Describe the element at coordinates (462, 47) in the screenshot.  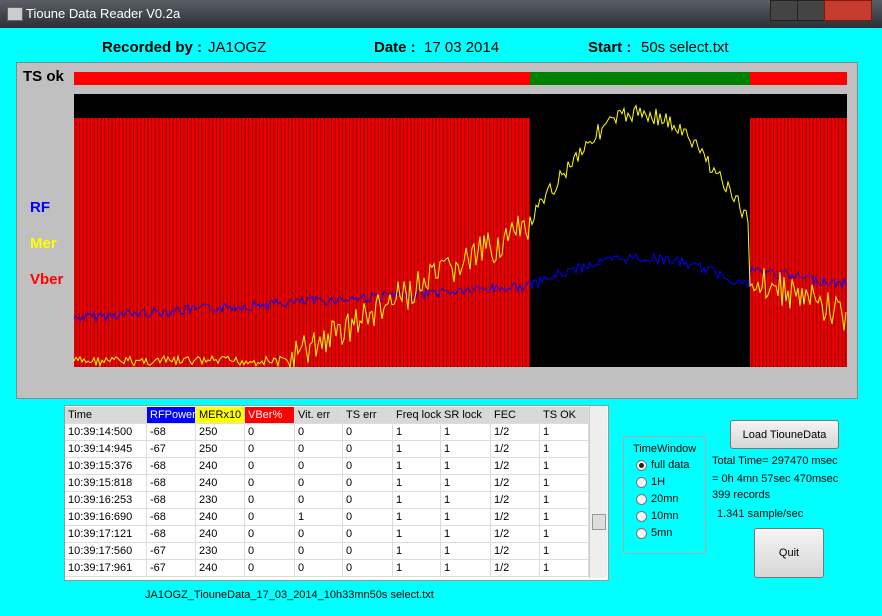
I see `value: 17 03 2014` at that location.